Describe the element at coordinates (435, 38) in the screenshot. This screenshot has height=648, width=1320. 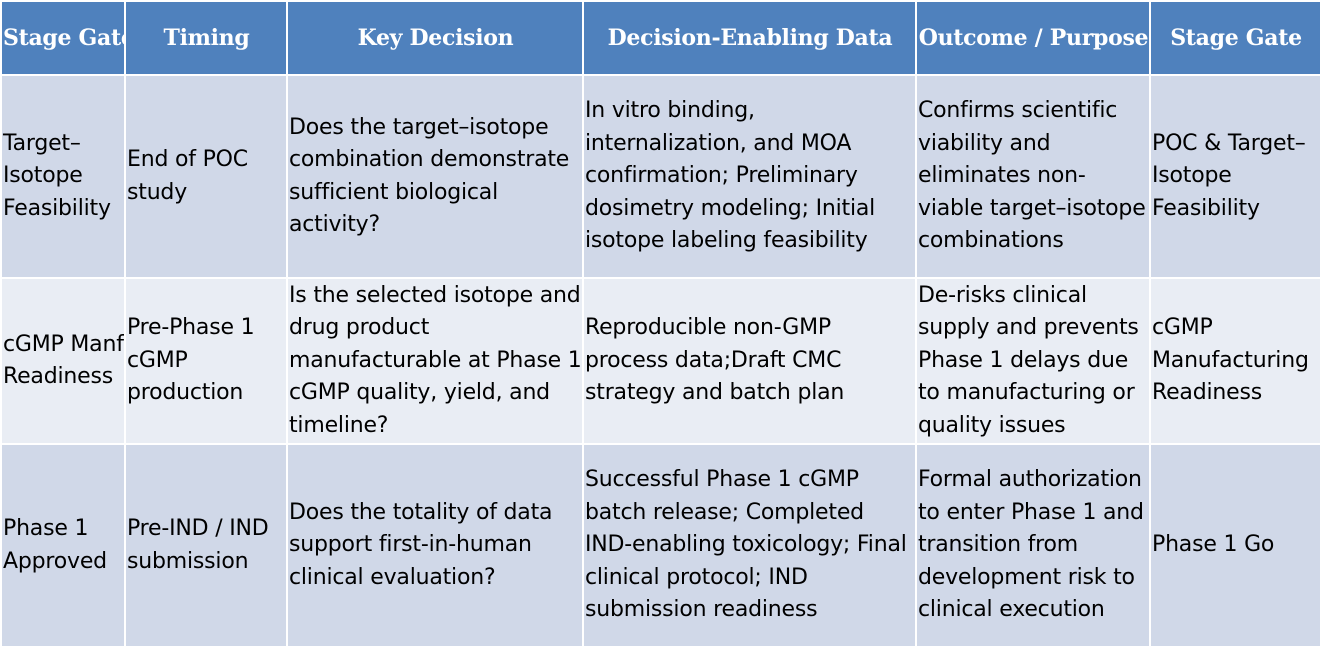
I see `header-key-decision: Key Decision` at that location.